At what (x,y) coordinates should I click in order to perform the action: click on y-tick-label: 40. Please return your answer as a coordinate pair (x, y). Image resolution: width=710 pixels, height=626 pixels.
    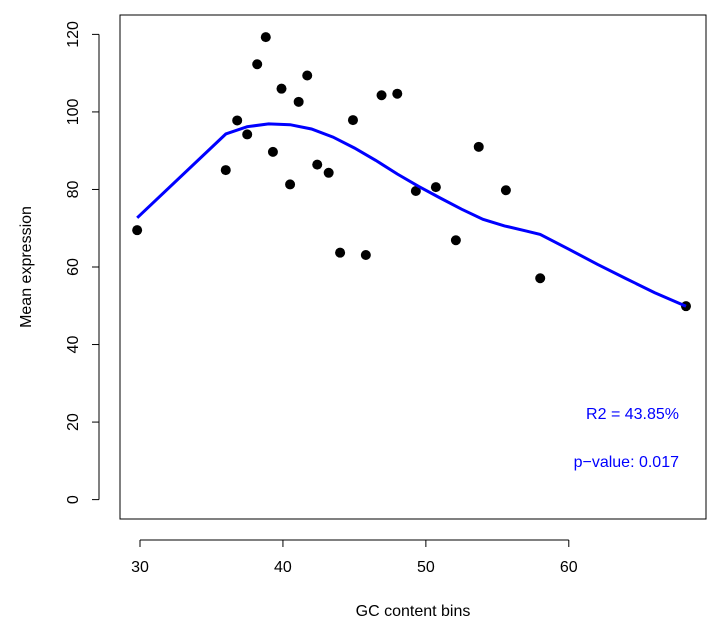
    Looking at the image, I should click on (73, 345).